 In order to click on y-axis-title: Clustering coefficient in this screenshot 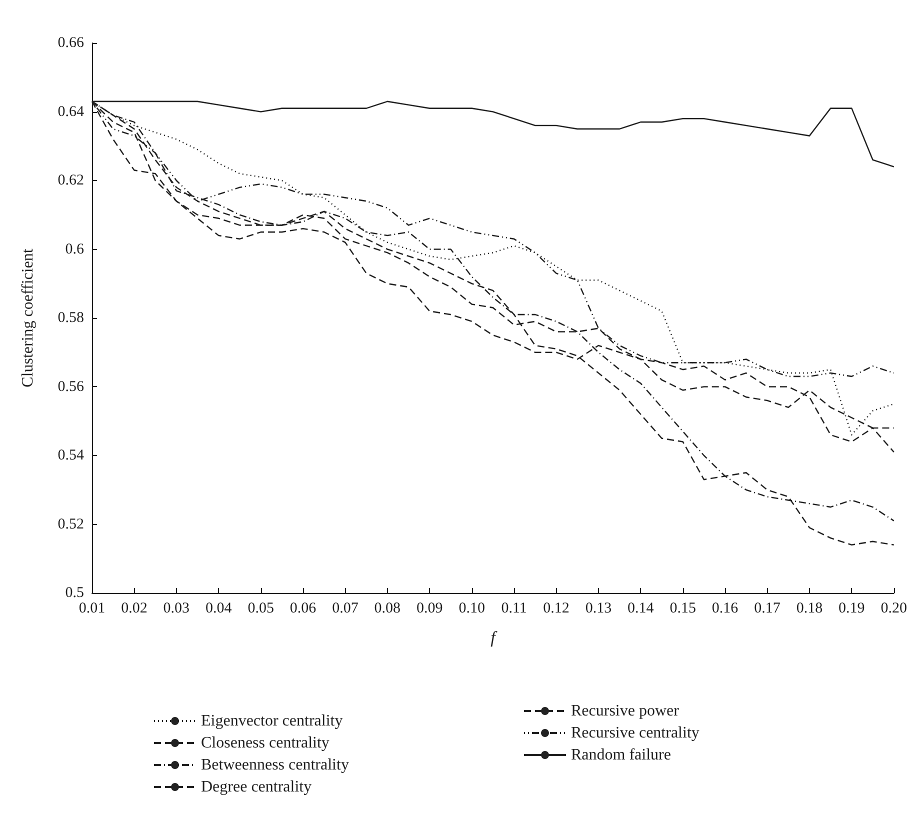, I will do `click(28, 318)`.